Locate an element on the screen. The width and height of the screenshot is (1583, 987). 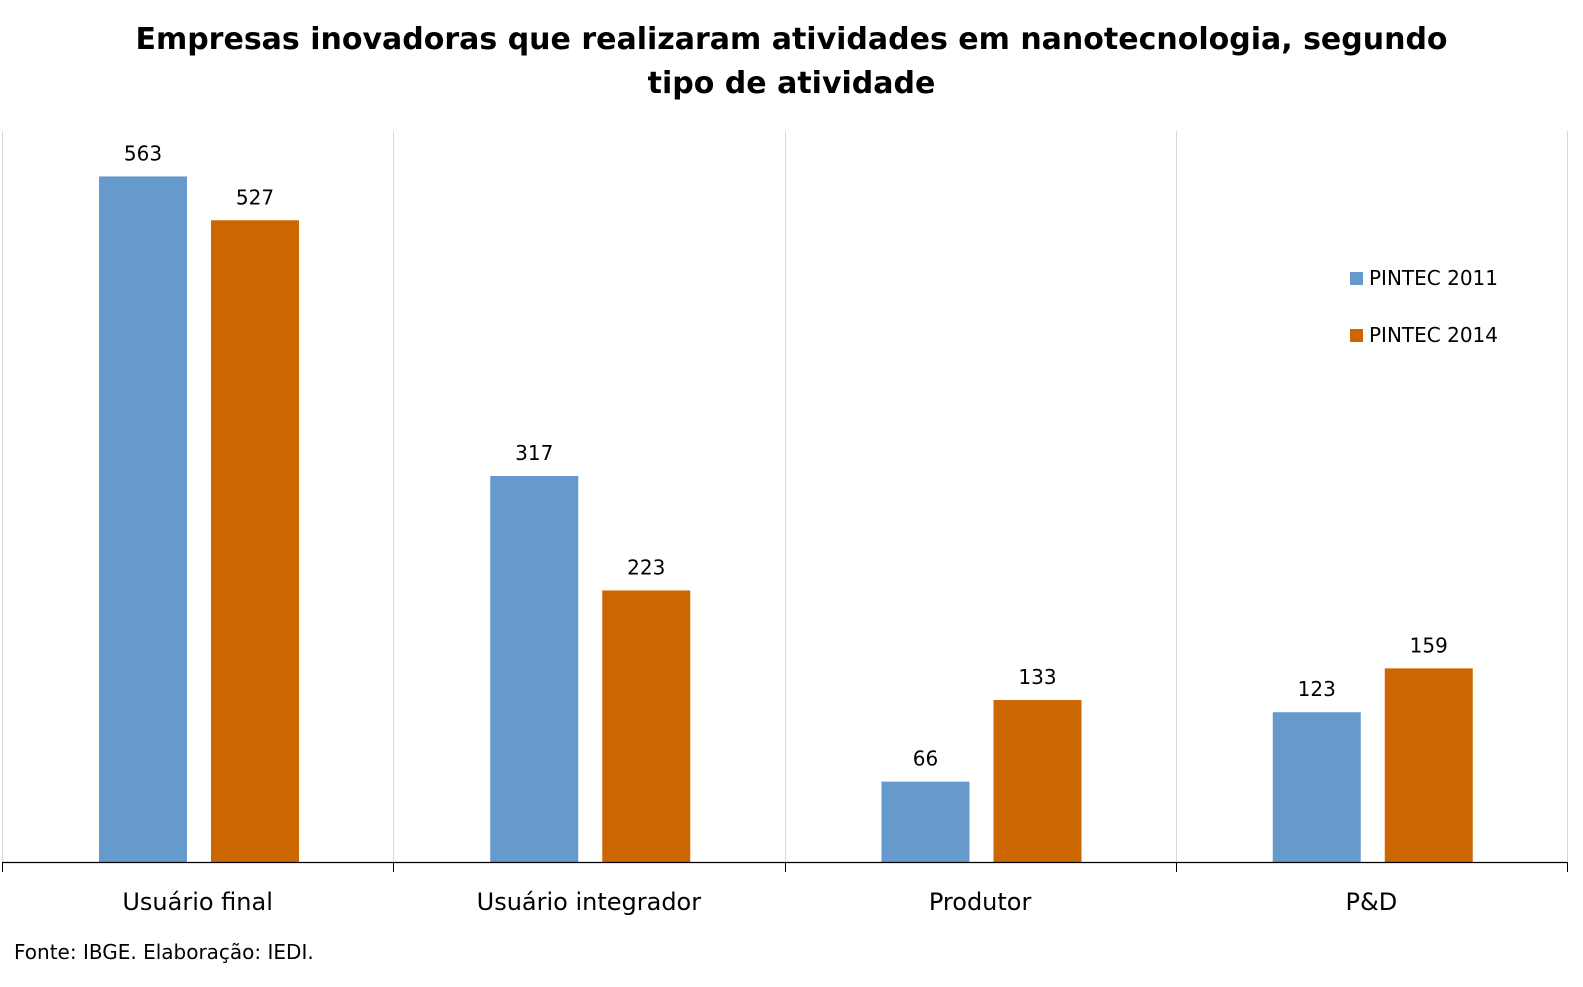
data-label-1-1: 223 is located at coordinates (646, 567).